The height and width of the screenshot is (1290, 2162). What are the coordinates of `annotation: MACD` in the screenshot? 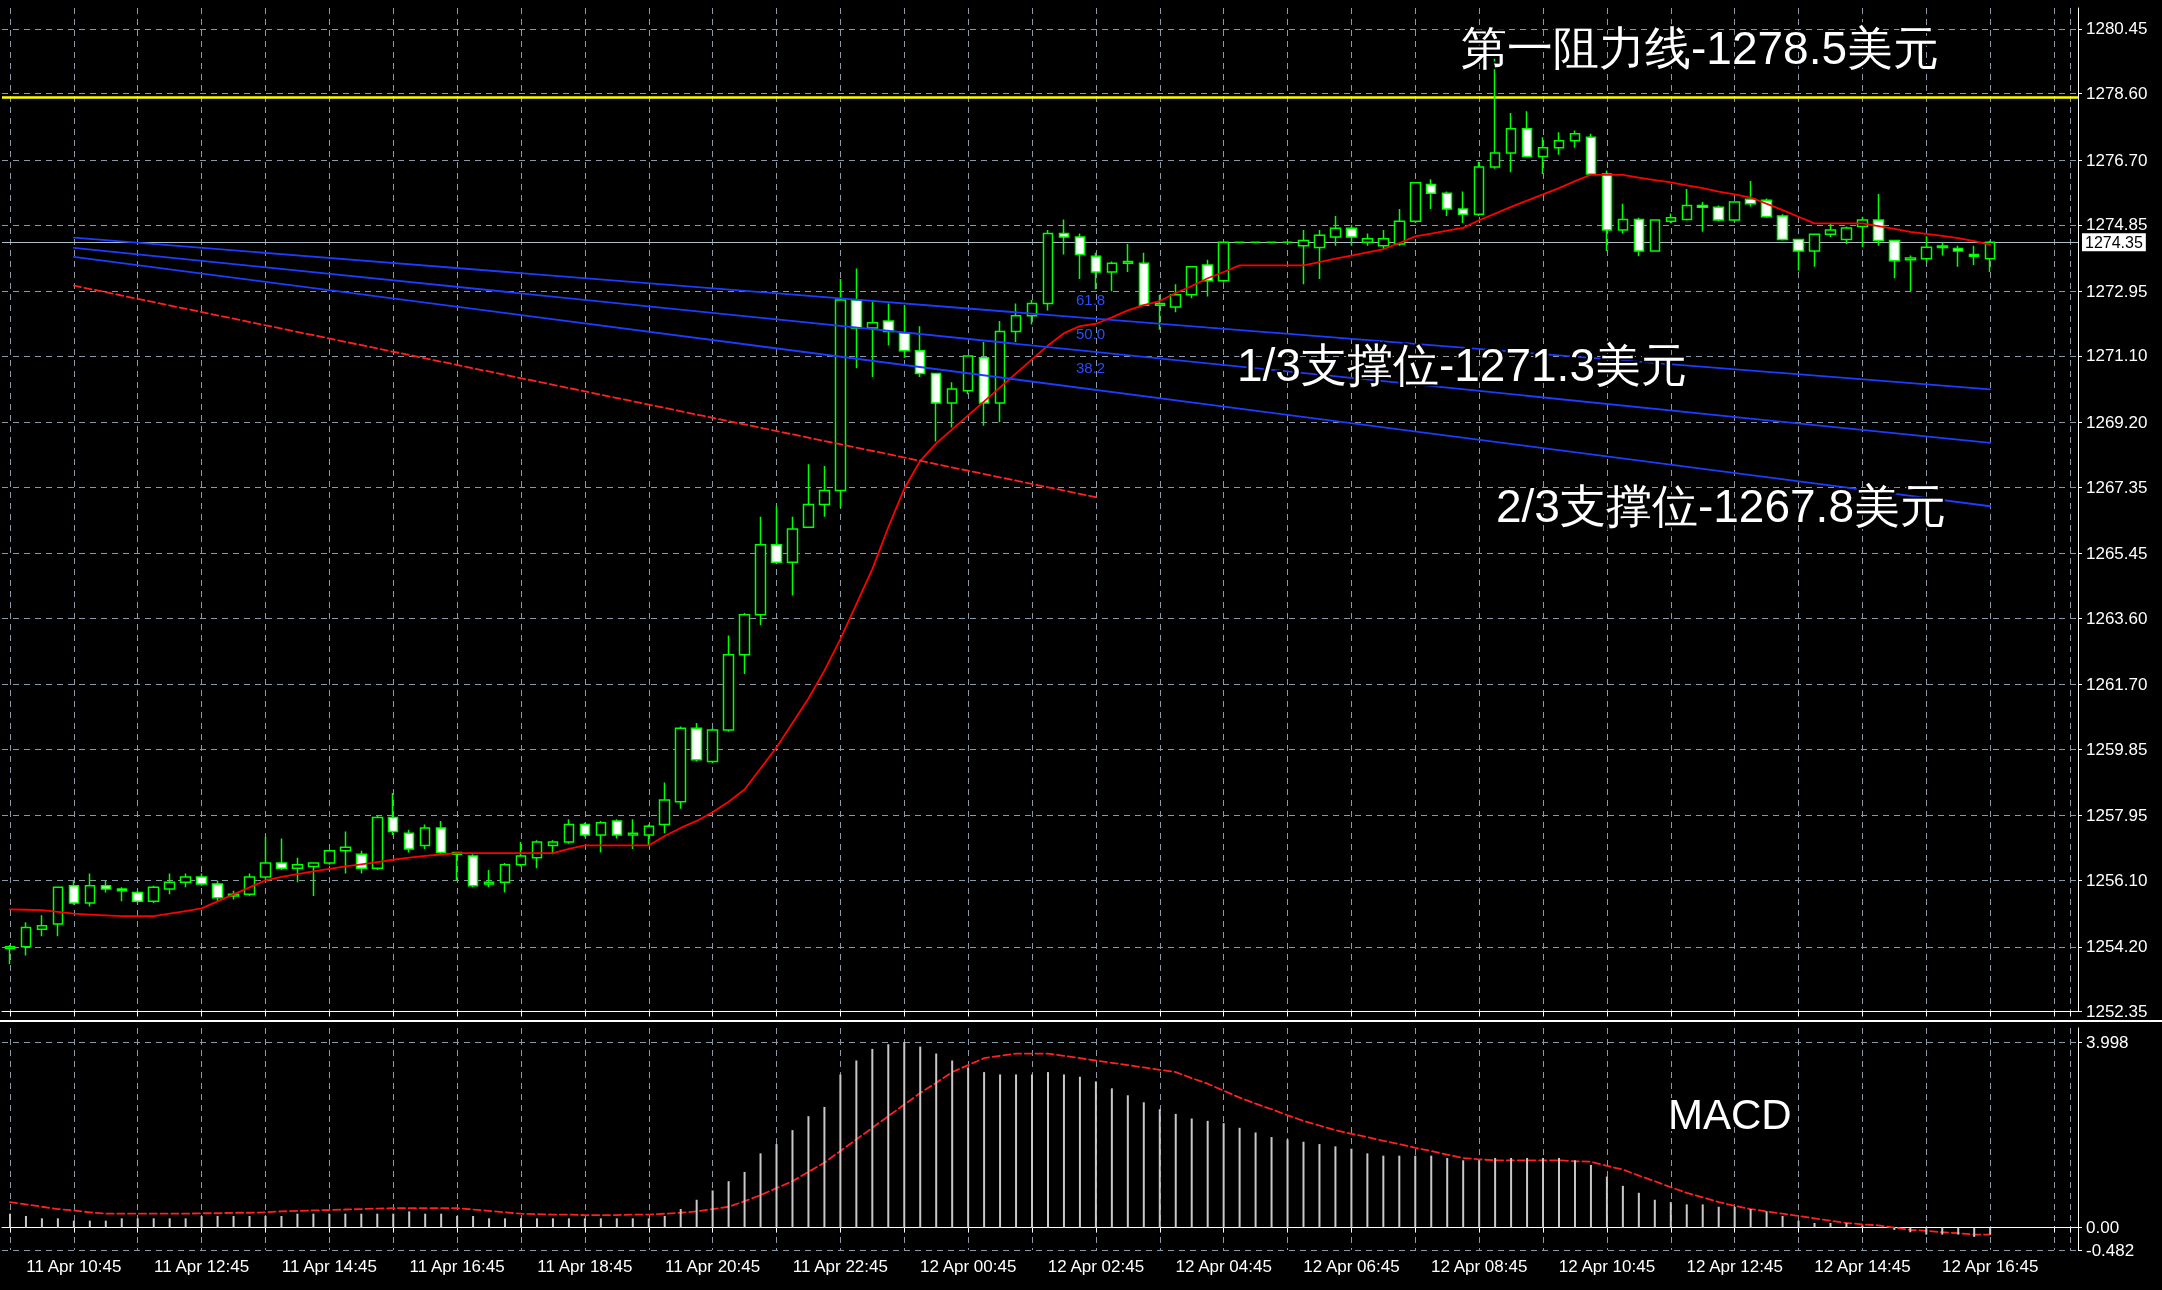 It's located at (1730, 1114).